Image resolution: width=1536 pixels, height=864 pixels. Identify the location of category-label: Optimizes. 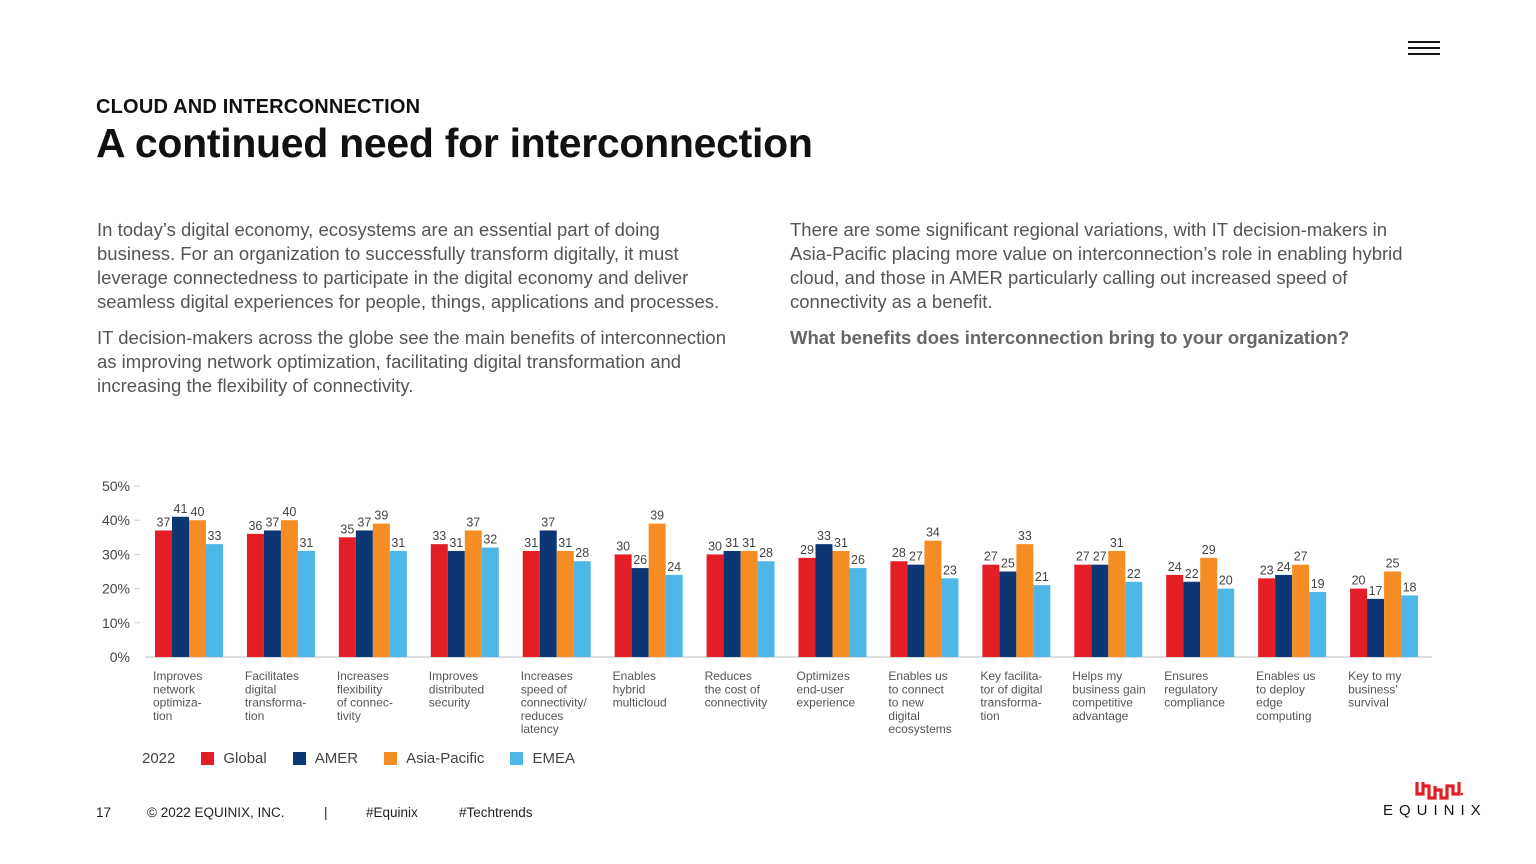
(823, 676).